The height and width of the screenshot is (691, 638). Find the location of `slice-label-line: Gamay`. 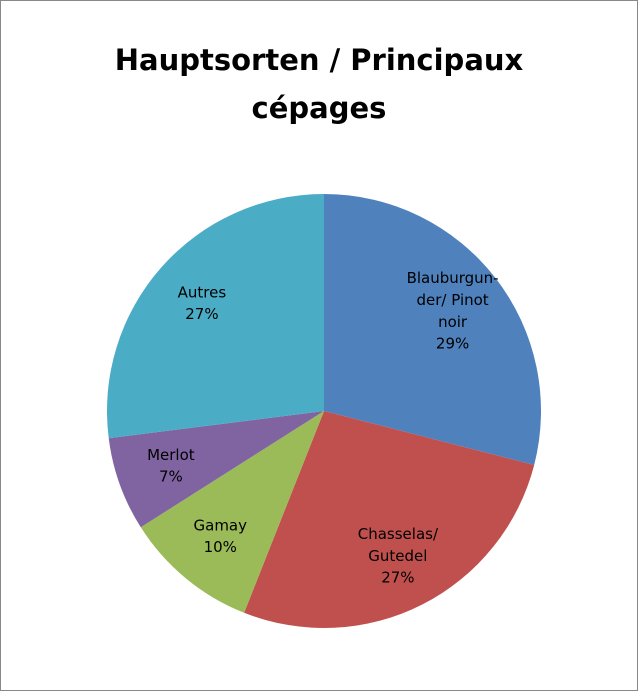

slice-label-line: Gamay is located at coordinates (221, 525).